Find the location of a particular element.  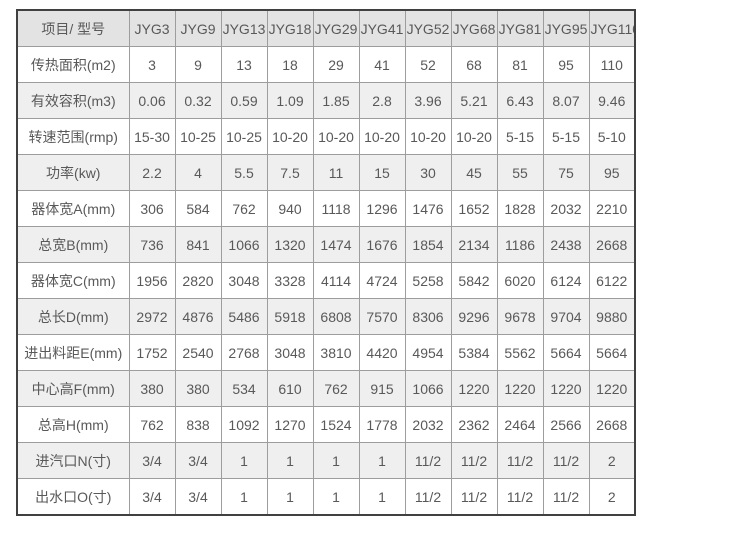

data-cell: 1778 is located at coordinates (382, 424).